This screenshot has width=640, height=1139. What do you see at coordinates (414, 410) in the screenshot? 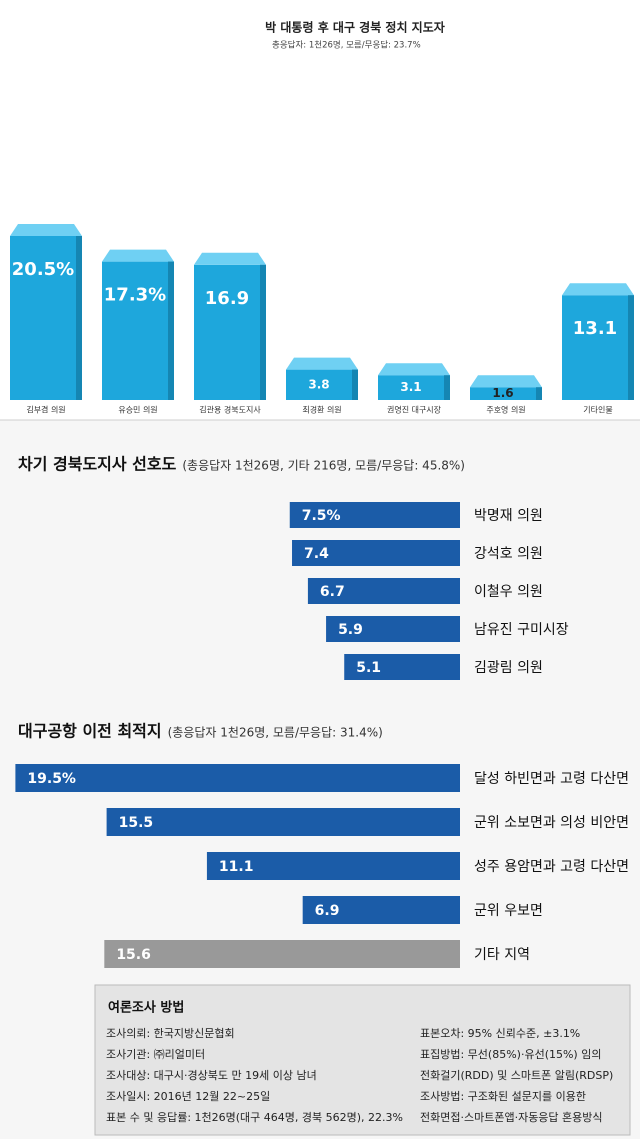
I see `x-tick-label: 권영진 대구시장` at bounding box center [414, 410].